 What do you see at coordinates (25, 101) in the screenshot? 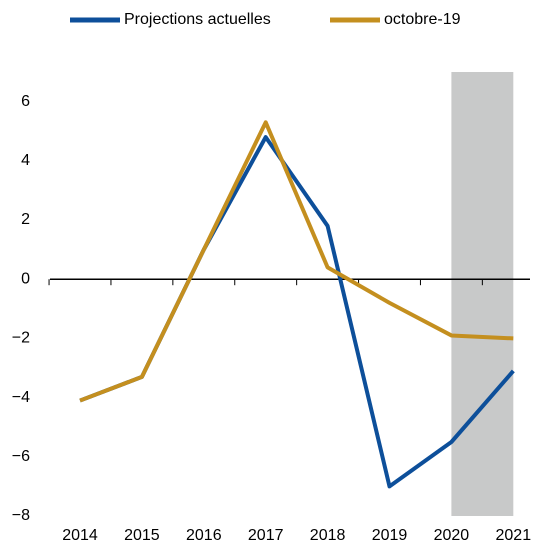
I see `y-tick-label: 6` at bounding box center [25, 101].